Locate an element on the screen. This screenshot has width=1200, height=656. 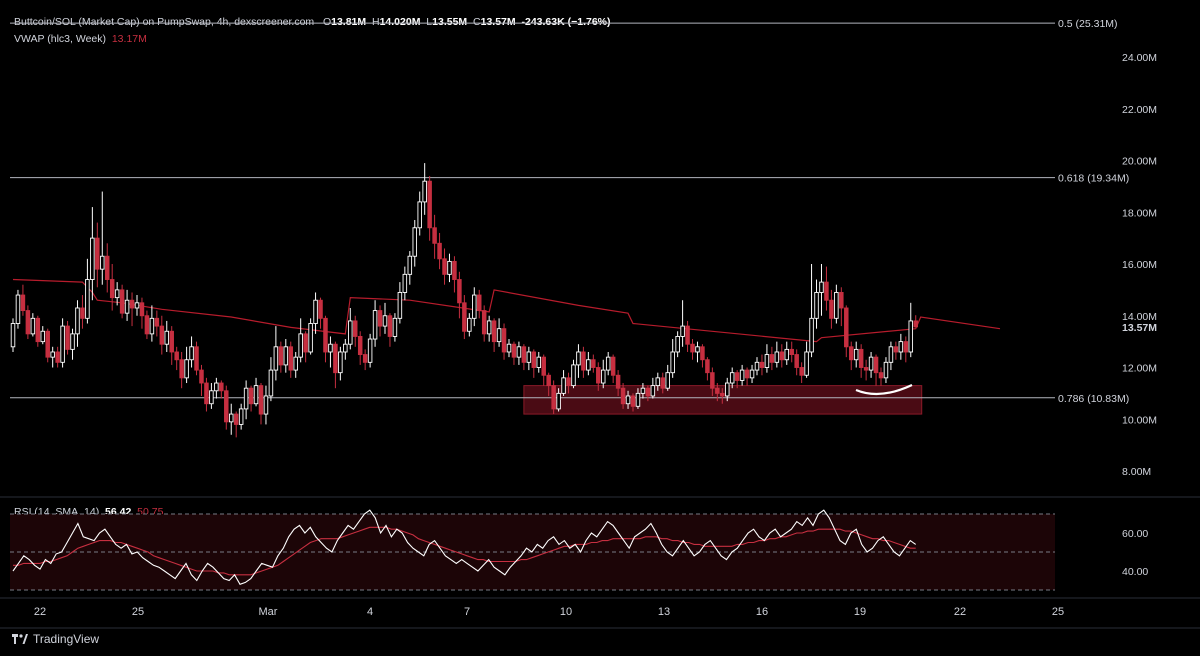
support-zone is located at coordinates (723, 400).